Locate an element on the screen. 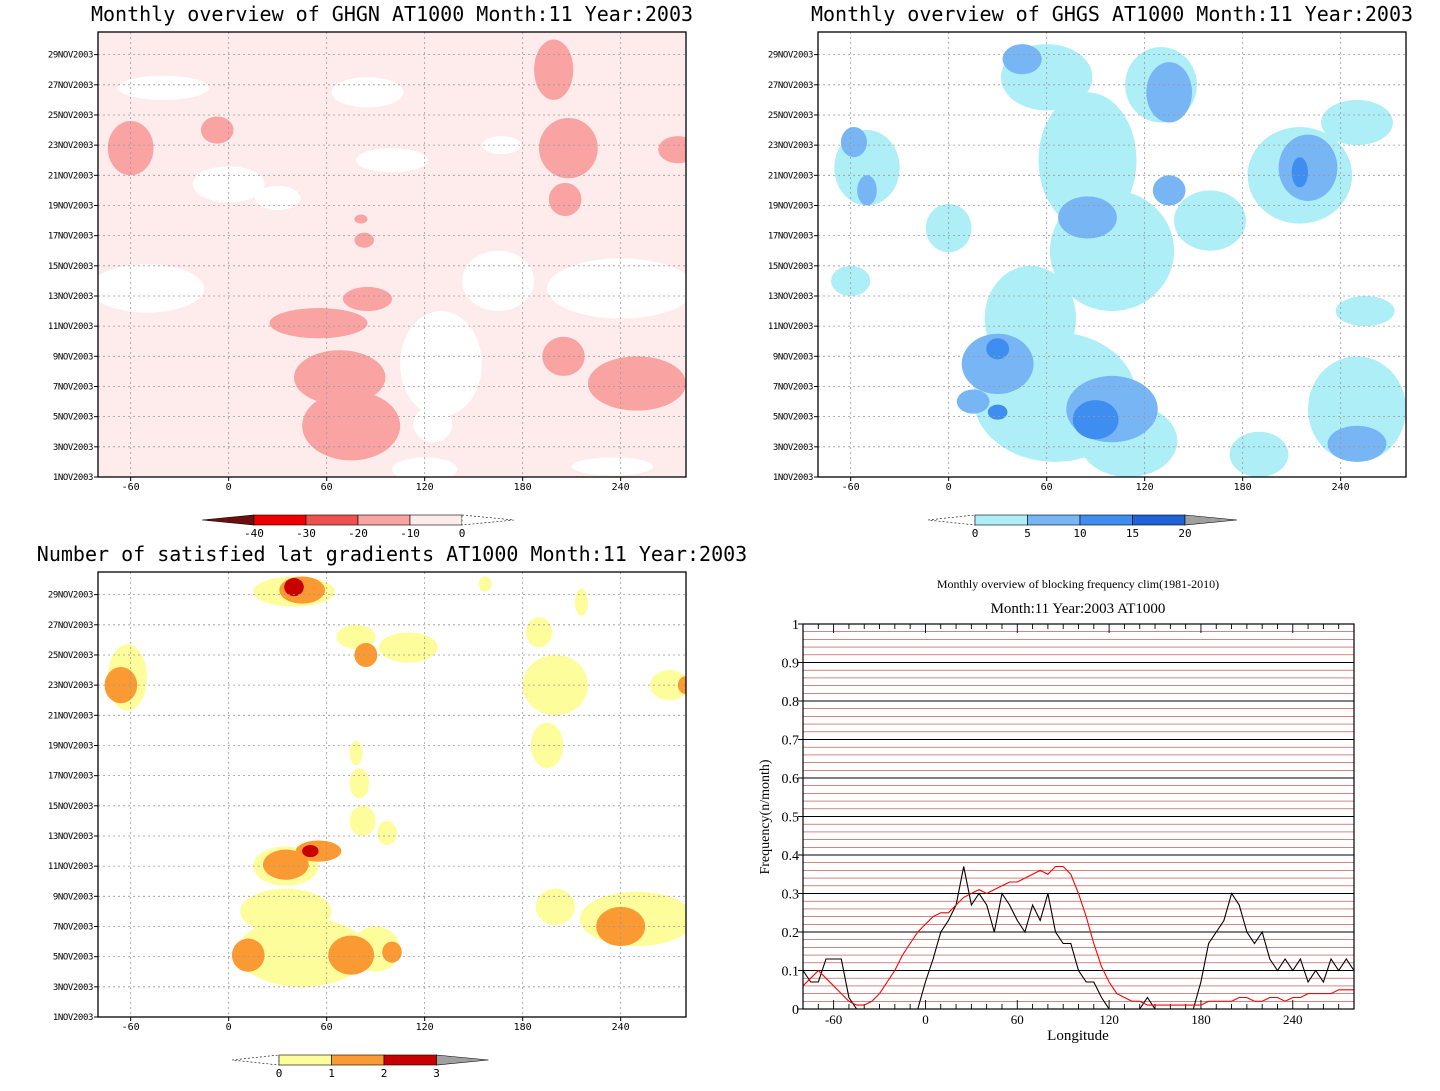 The image size is (1440, 1091). colorbar-label: -20 is located at coordinates (358, 533).